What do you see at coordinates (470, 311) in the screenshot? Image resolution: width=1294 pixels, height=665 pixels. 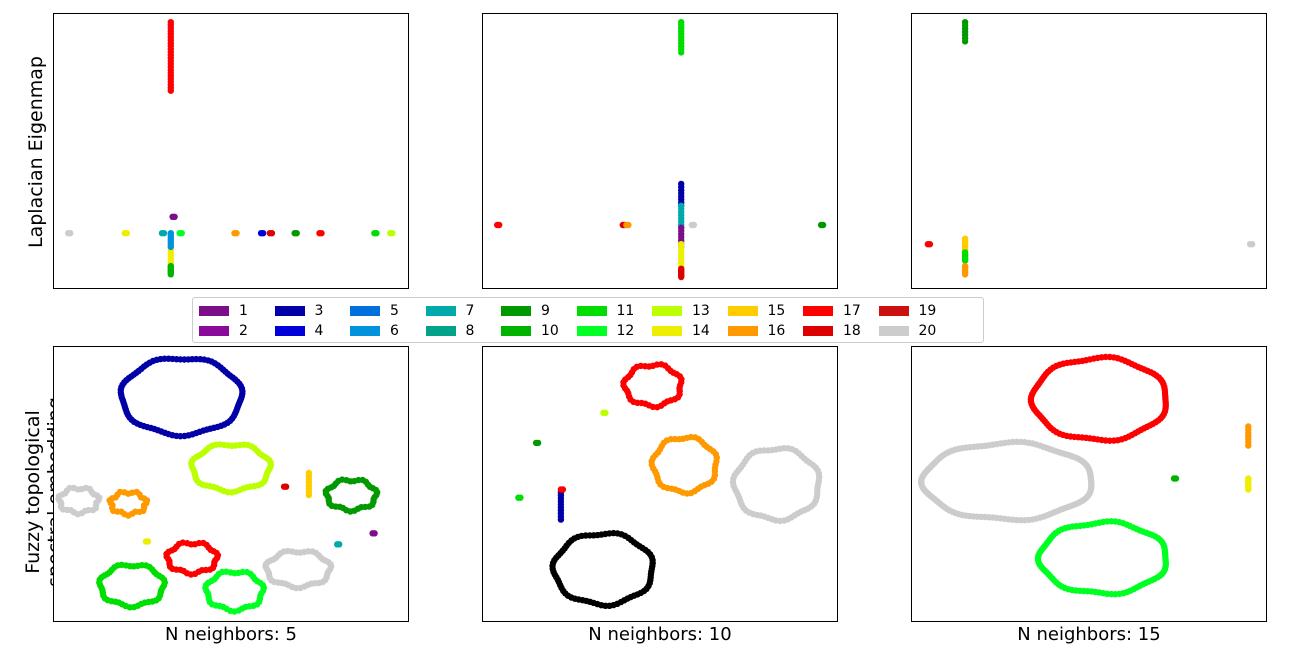 I see `legend-label: 7` at bounding box center [470, 311].